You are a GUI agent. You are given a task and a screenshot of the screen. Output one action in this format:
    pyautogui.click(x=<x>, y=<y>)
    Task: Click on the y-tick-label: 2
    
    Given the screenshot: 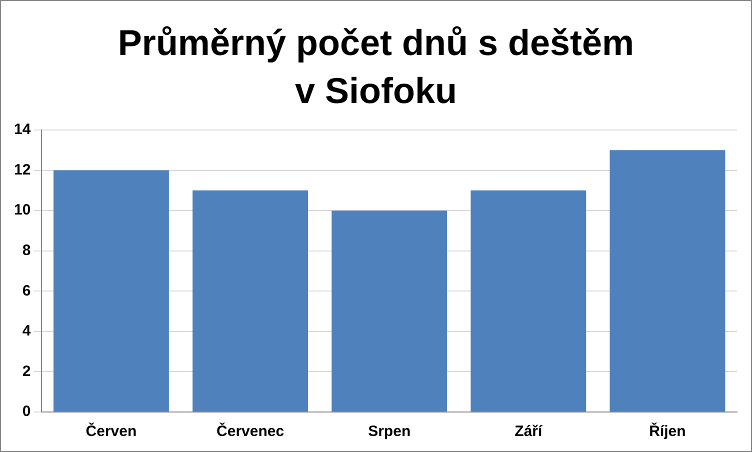 What is the action you would take?
    pyautogui.click(x=26, y=371)
    